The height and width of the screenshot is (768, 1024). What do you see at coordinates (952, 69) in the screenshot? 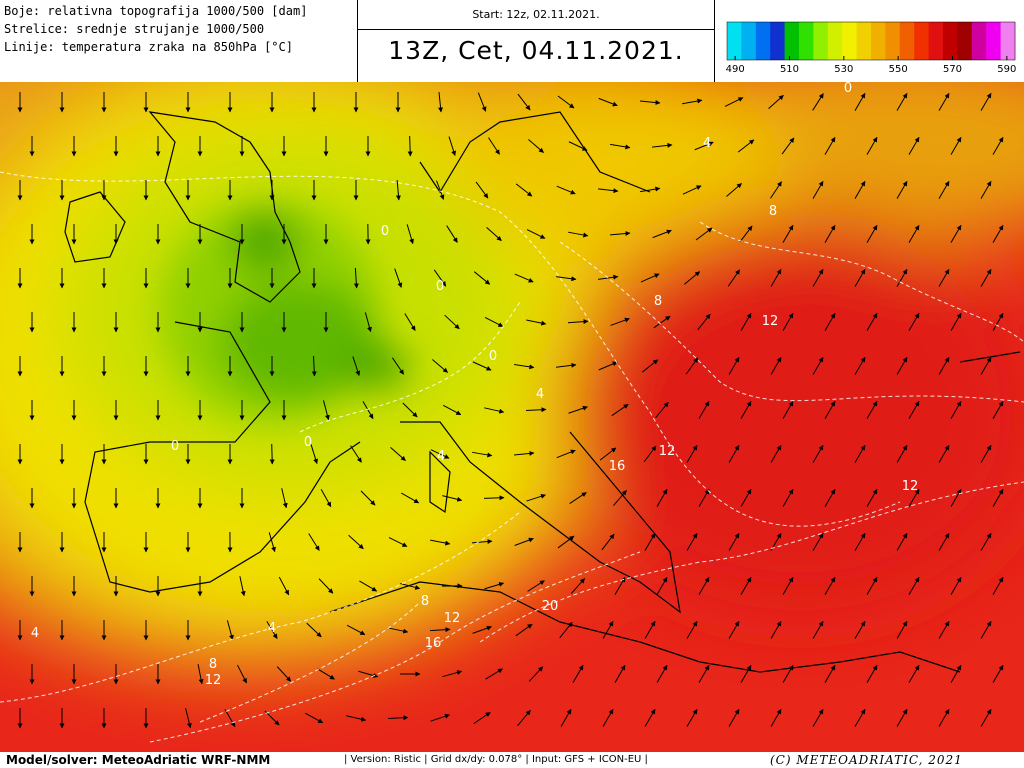
I see `colorbar-label: 570` at bounding box center [952, 69].